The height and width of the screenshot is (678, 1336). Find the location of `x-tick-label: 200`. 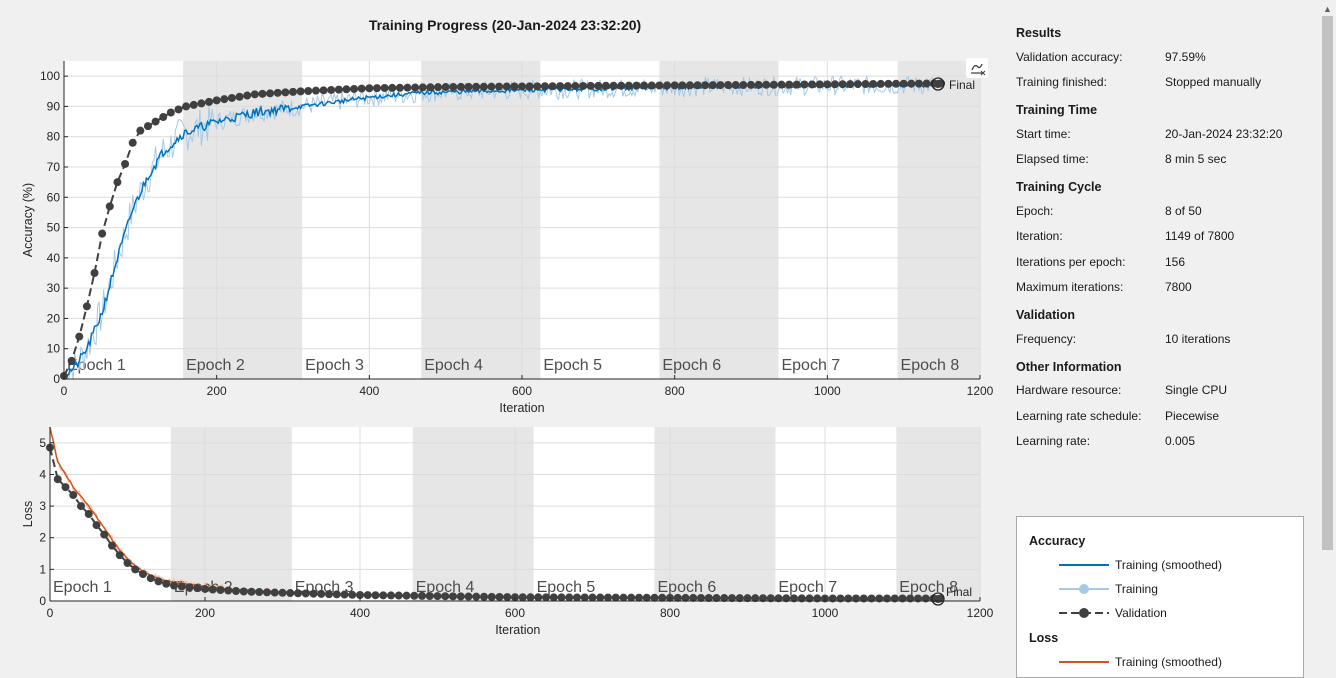

x-tick-label: 200 is located at coordinates (217, 391).